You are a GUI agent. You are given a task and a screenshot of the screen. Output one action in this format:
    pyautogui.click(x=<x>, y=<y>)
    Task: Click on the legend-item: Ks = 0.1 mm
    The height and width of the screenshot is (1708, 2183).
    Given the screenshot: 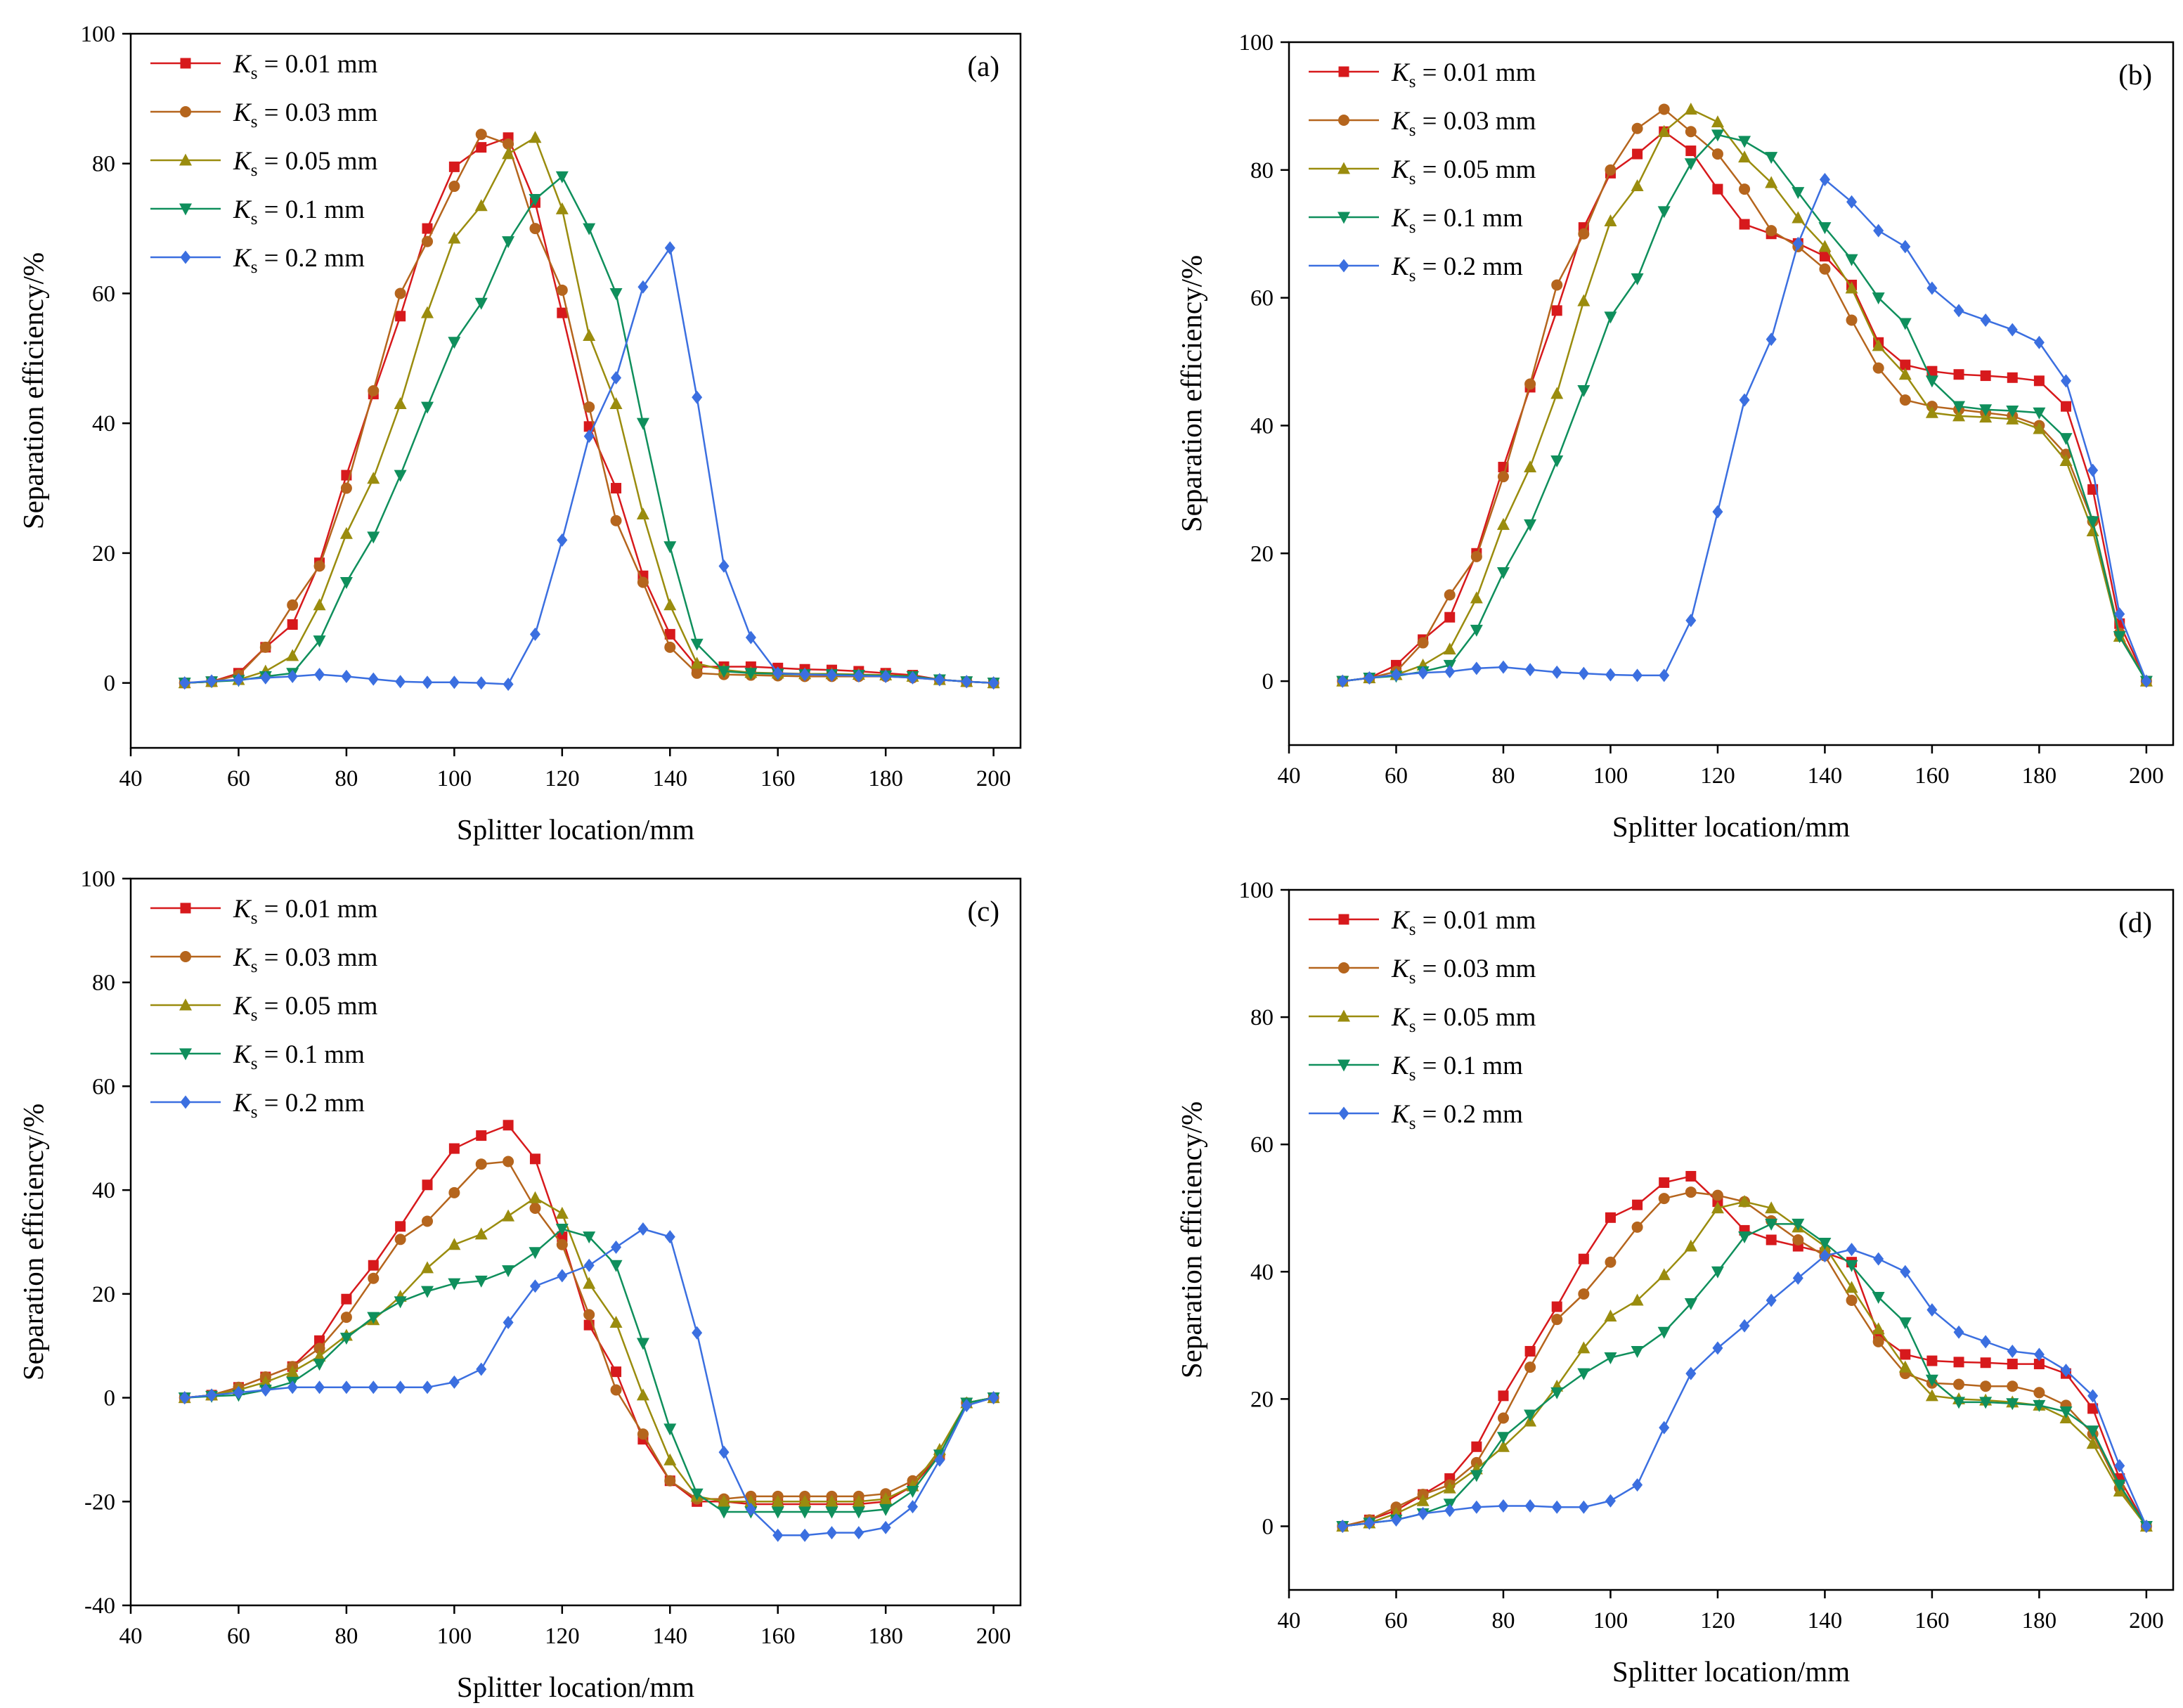 What is the action you would take?
    pyautogui.click(x=257, y=211)
    